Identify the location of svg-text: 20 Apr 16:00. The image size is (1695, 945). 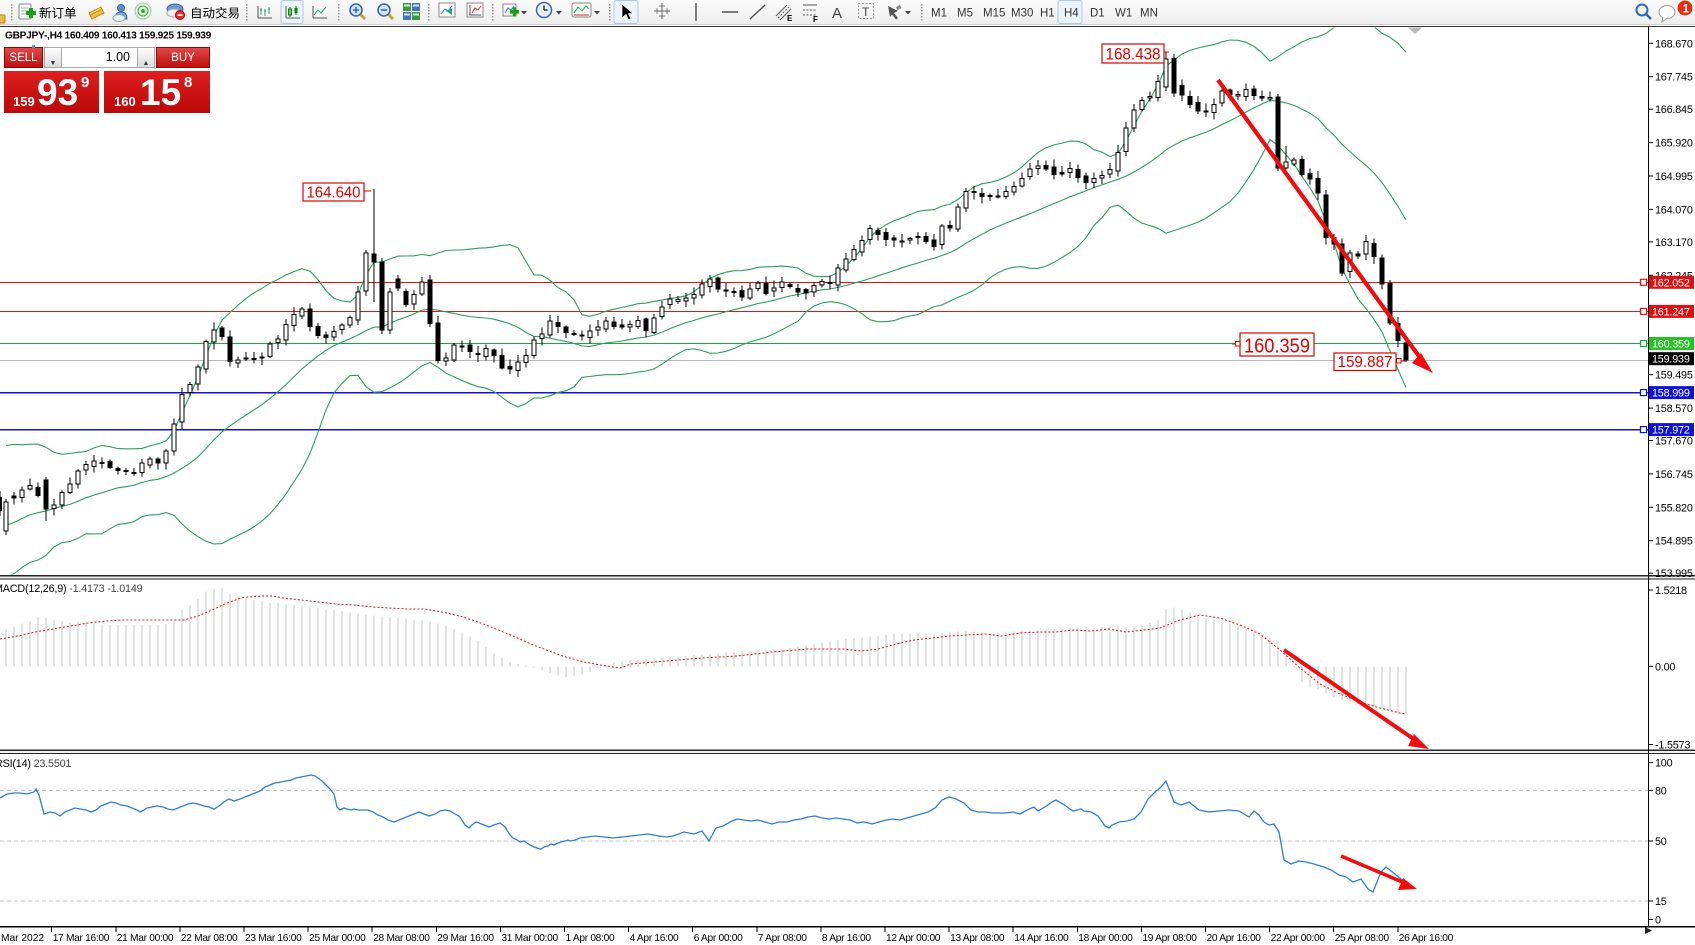
(1234, 938).